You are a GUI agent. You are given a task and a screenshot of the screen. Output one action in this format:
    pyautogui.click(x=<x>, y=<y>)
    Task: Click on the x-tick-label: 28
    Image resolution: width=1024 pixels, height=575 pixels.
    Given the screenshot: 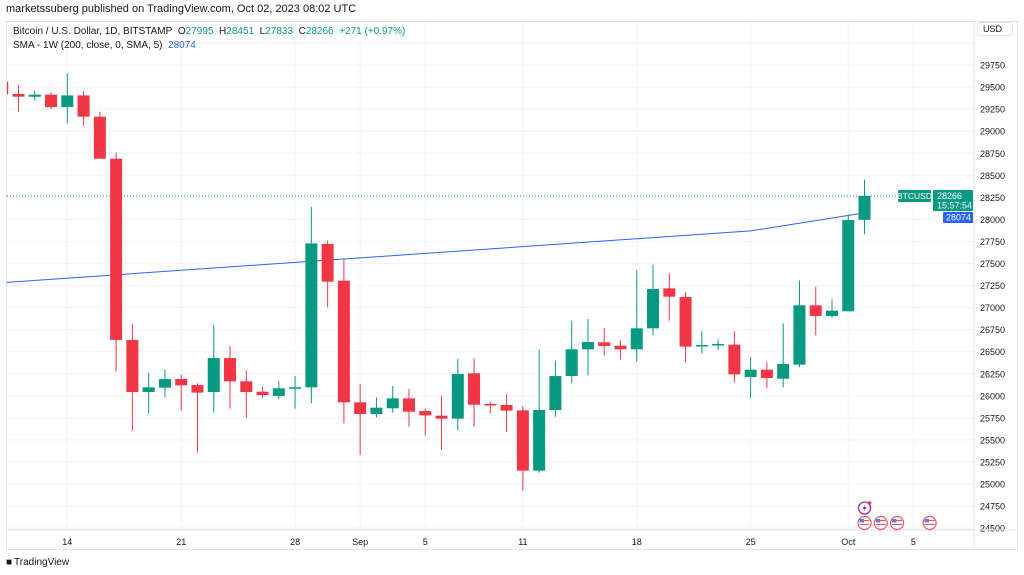 What is the action you would take?
    pyautogui.click(x=295, y=542)
    